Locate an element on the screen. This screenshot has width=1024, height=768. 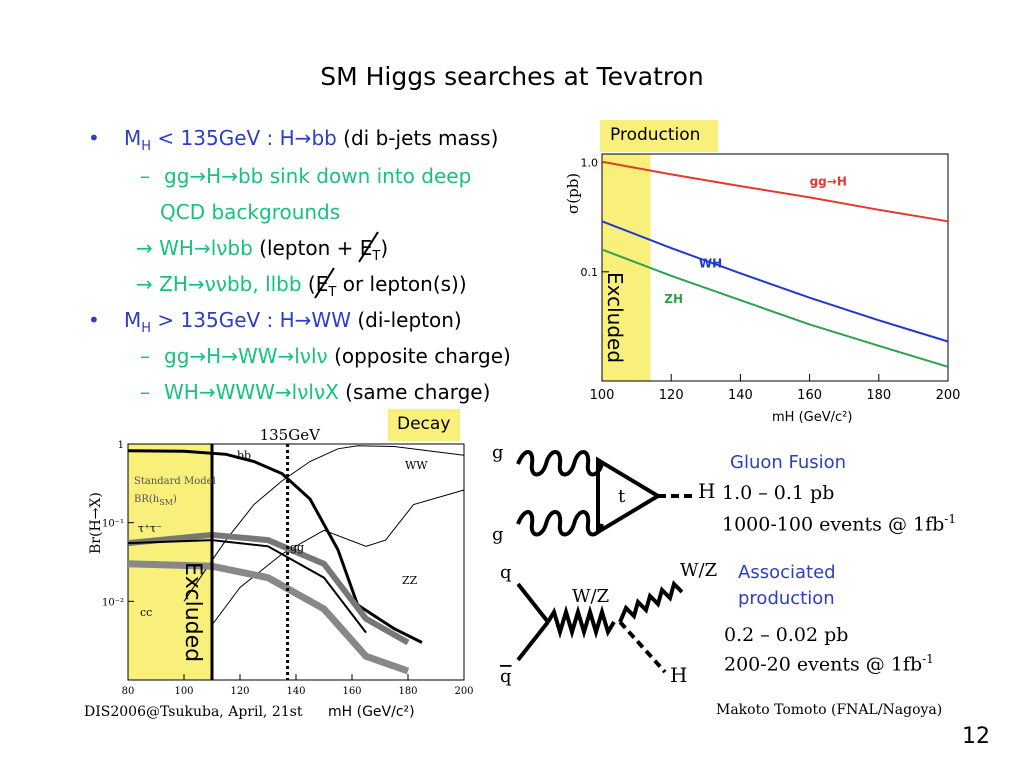
wz-out-label: W/Z is located at coordinates (698, 570).